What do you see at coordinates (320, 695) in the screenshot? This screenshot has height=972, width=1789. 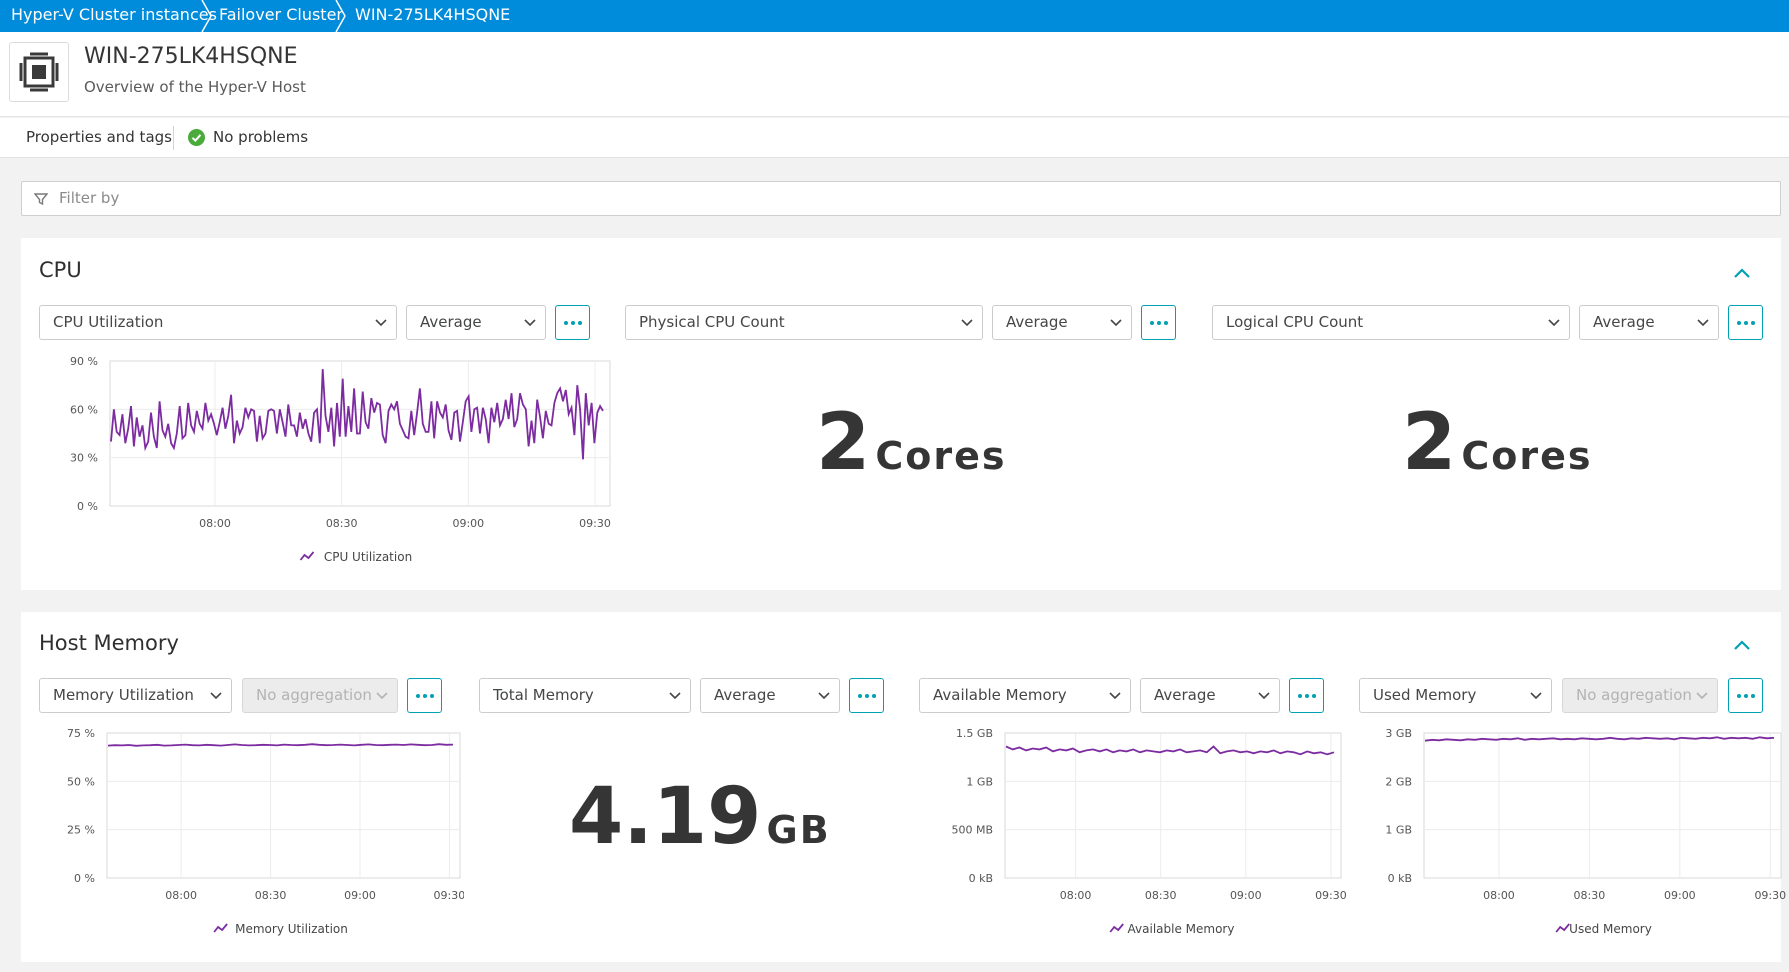 I see `aggregation-select-memory-utilization: No aggregation` at bounding box center [320, 695].